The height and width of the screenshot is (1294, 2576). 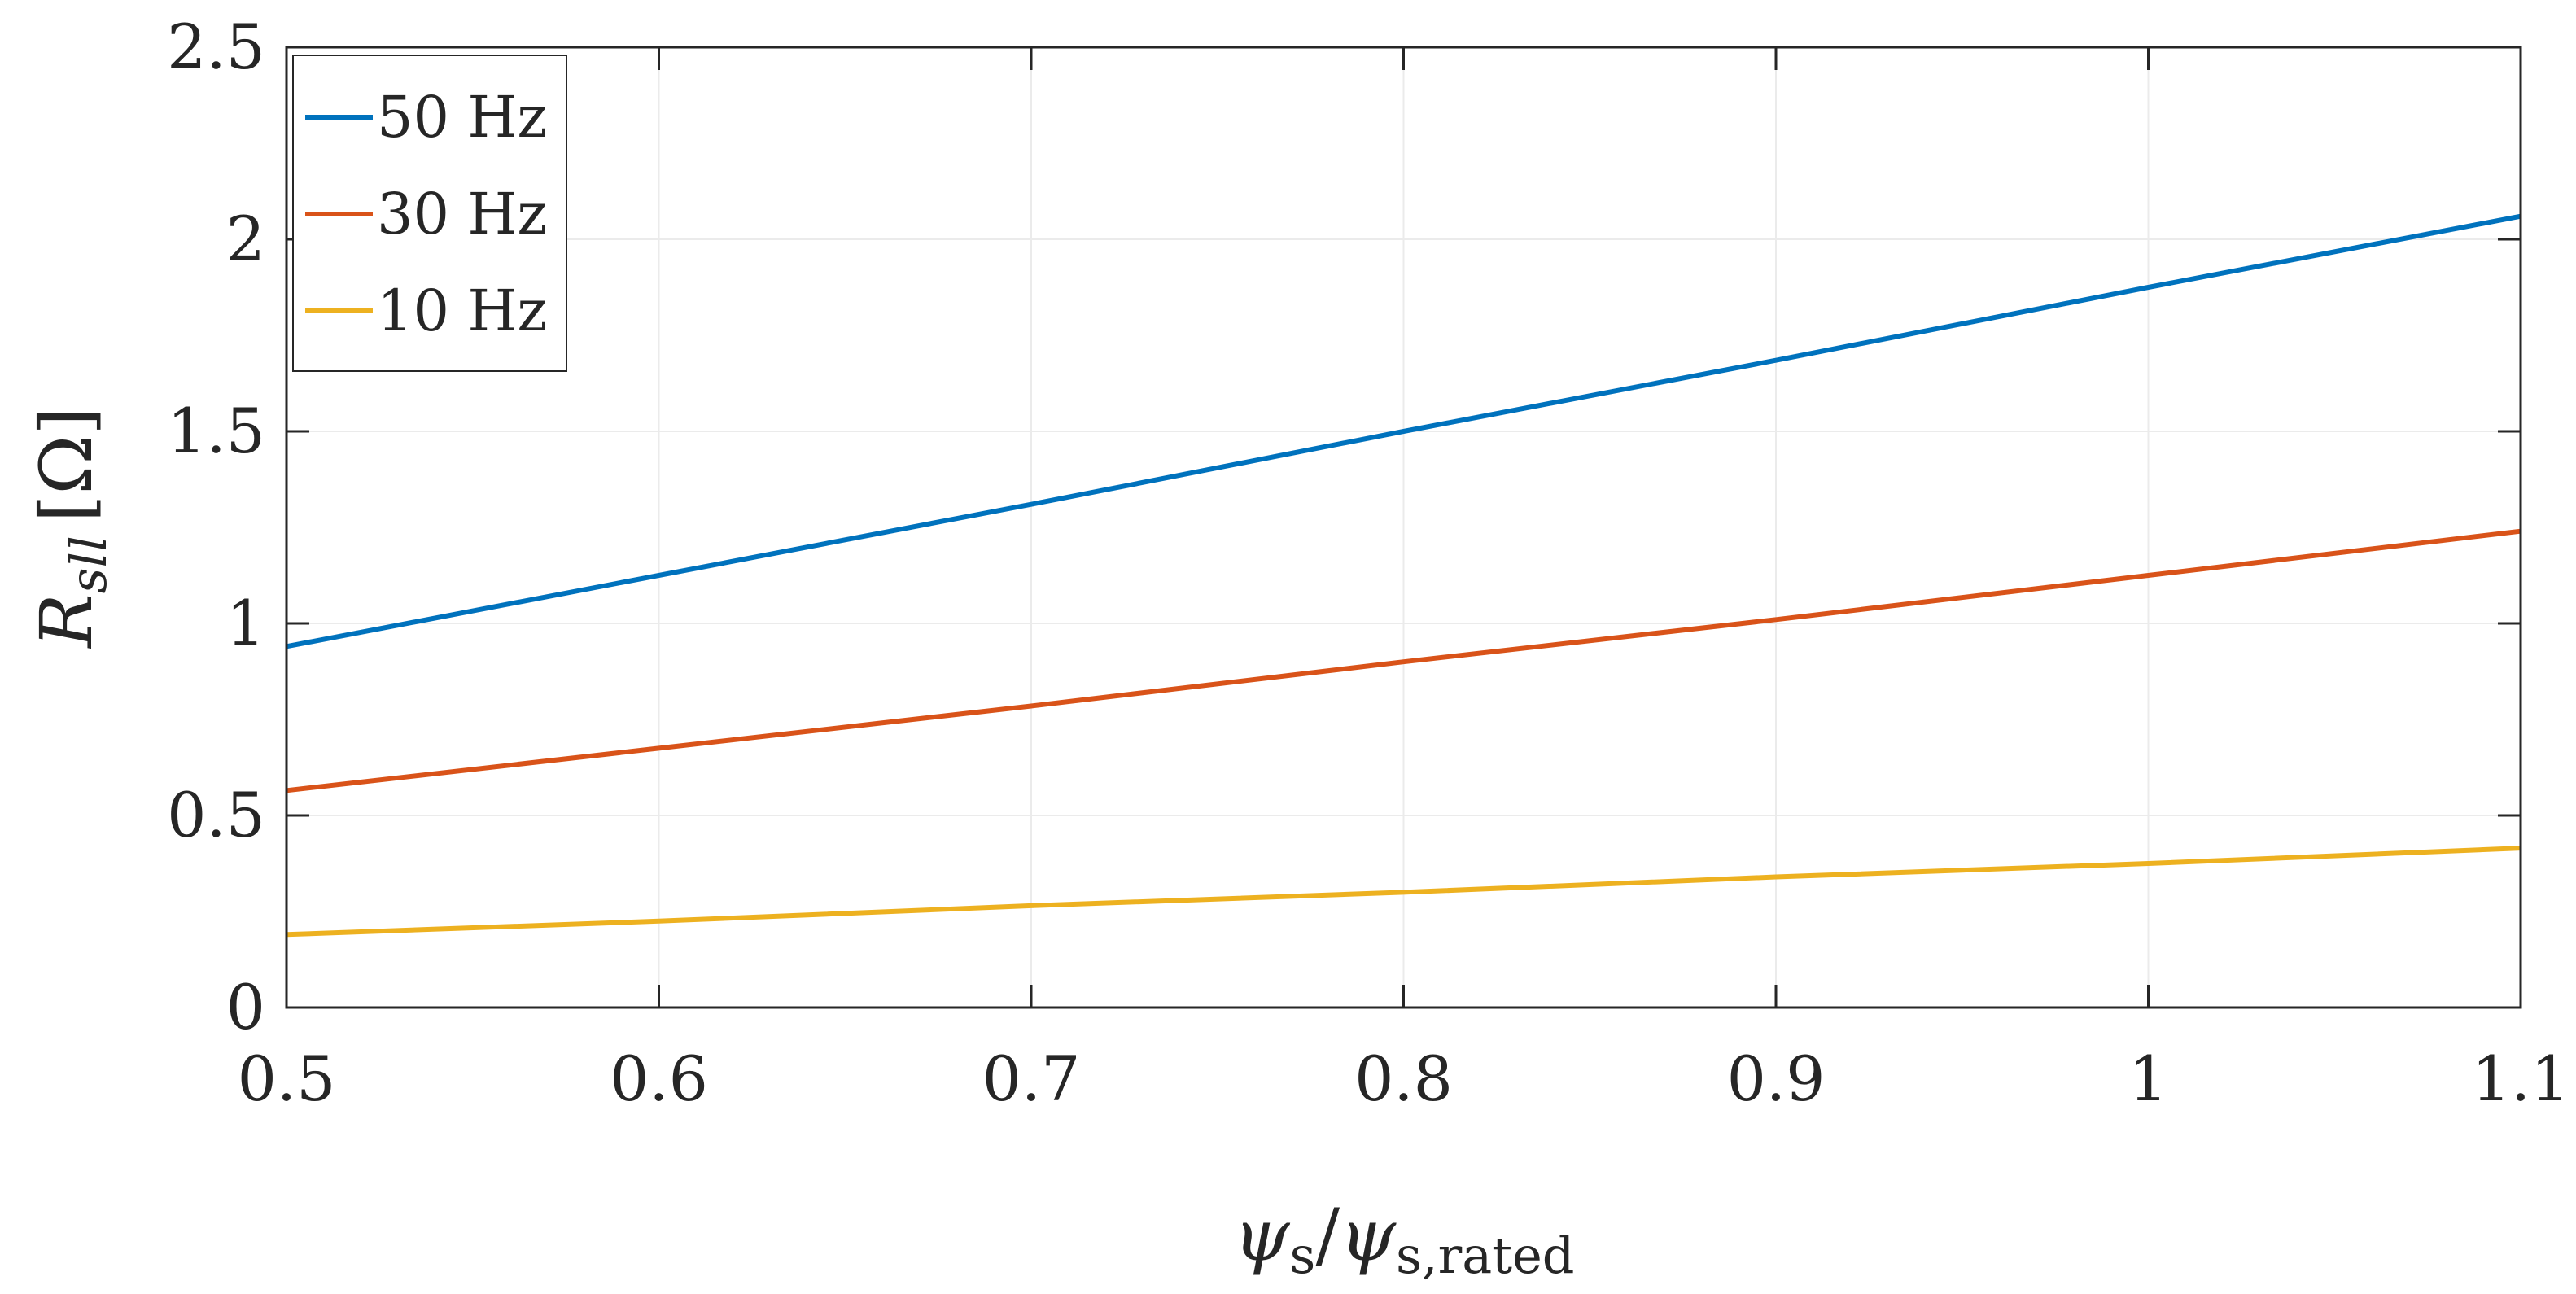 What do you see at coordinates (462, 311) in the screenshot?
I see `legend-label-10hz: 10 Hz` at bounding box center [462, 311].